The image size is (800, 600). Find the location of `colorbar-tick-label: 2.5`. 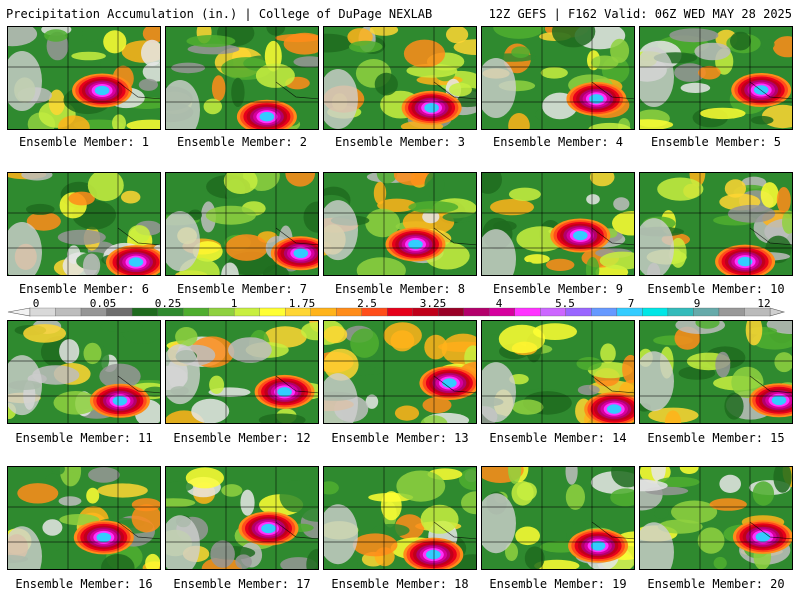

colorbar-tick-label: 2.5 is located at coordinates (367, 303).